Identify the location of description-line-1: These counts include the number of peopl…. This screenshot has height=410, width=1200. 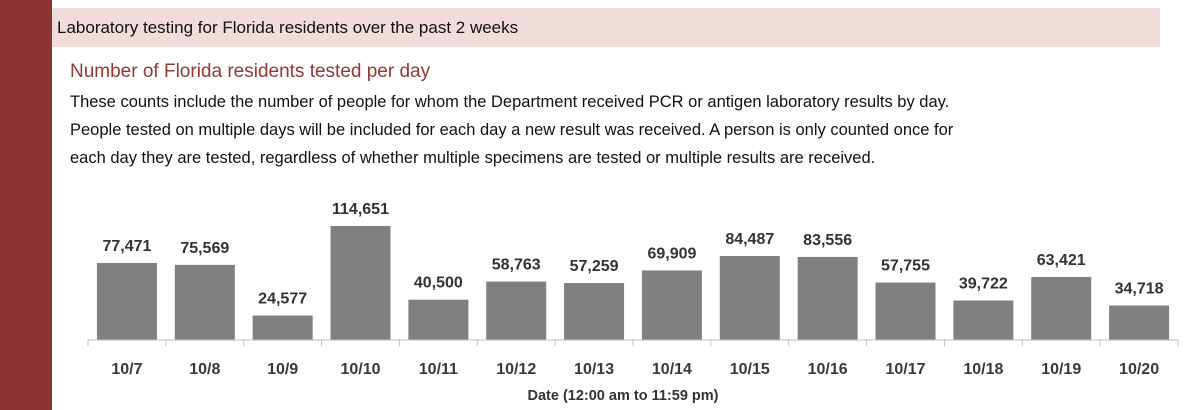
(510, 102).